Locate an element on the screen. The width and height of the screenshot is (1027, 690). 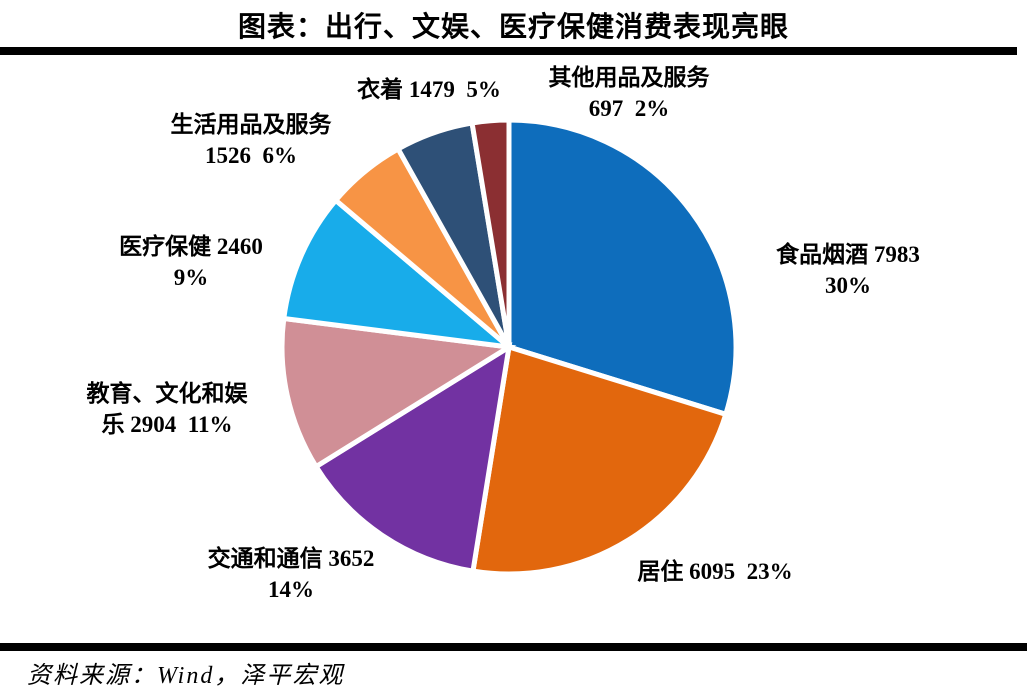
bottom-divider is located at coordinates (513, 647).